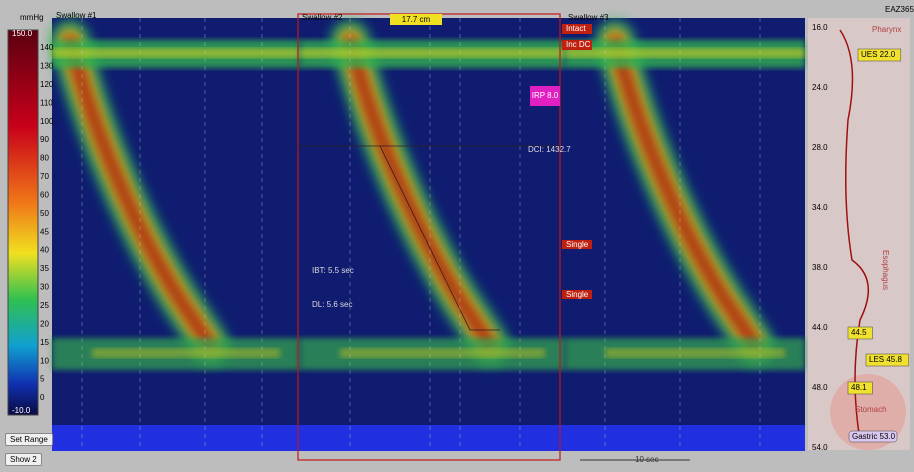 This screenshot has width=914, height=472. What do you see at coordinates (820, 387) in the screenshot?
I see `depth-tick-label: 48.0` at bounding box center [820, 387].